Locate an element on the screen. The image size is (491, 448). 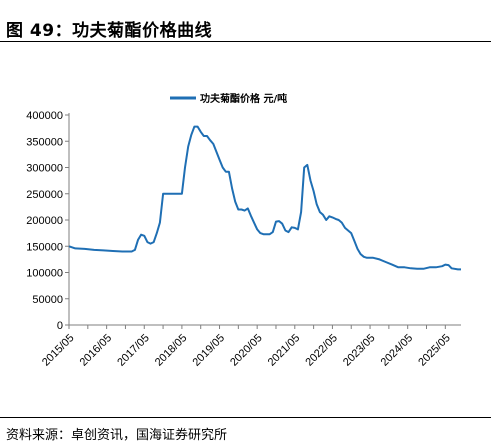
title-divider is located at coordinates (245, 41).